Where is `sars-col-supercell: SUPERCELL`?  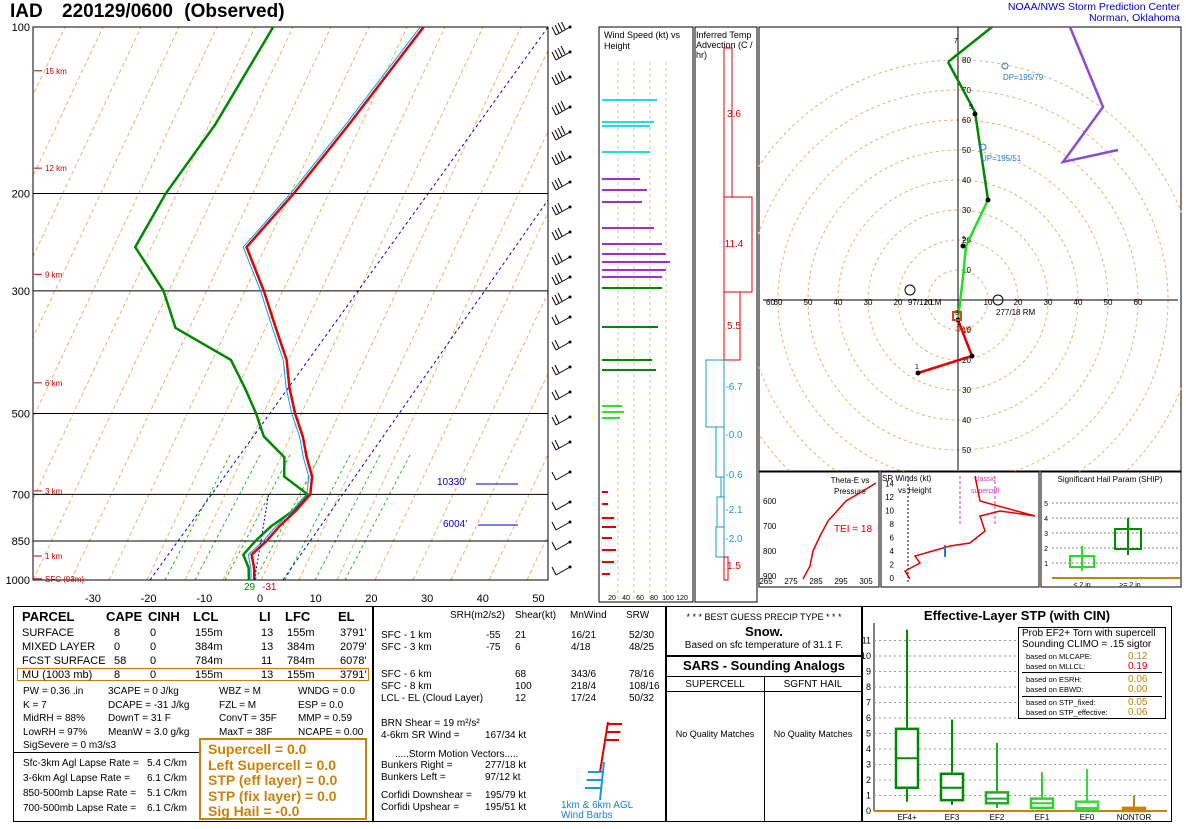 sars-col-supercell: SUPERCELL is located at coordinates (715, 684).